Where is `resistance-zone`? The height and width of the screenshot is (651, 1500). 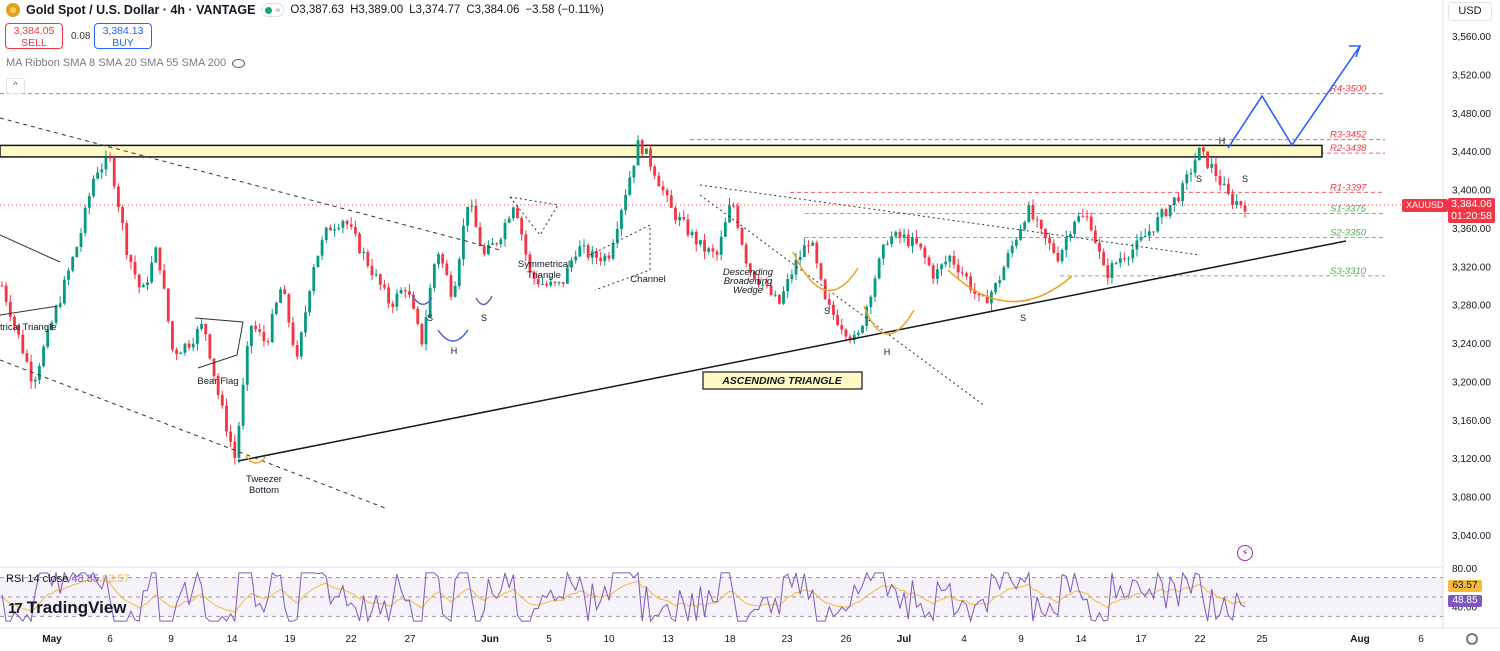
resistance-zone is located at coordinates (661, 151).